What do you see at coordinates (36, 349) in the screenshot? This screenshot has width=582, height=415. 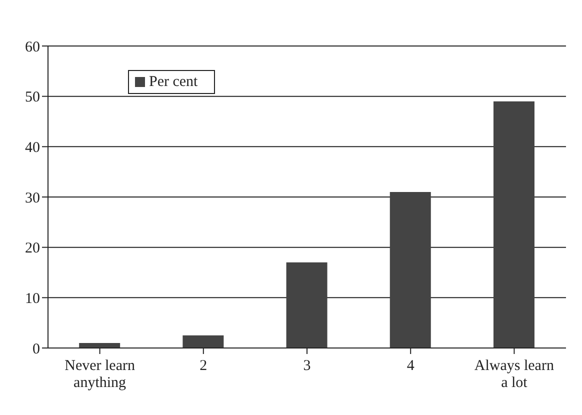 I see `y-tick-label: 0` at bounding box center [36, 349].